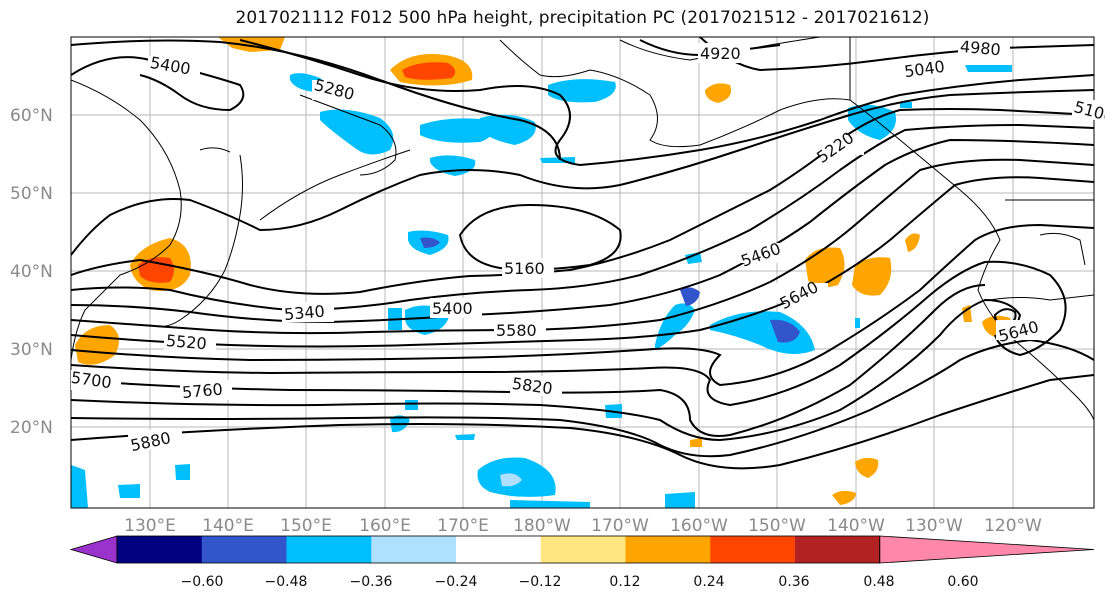 The height and width of the screenshot is (601, 1105). What do you see at coordinates (524, 268) in the screenshot?
I see `contour-label: 5160` at bounding box center [524, 268].